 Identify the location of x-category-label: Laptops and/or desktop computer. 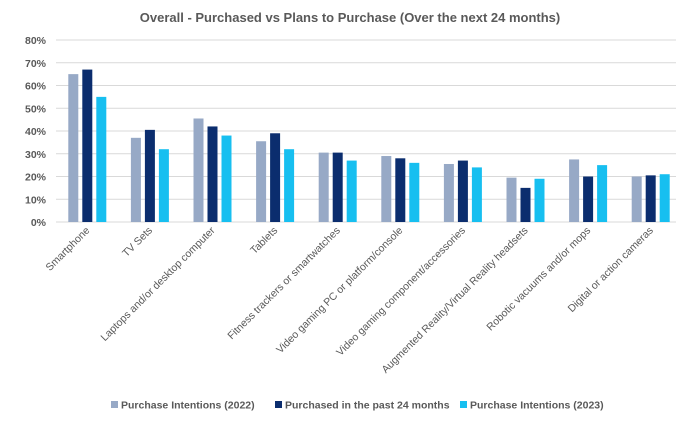
(158, 283).